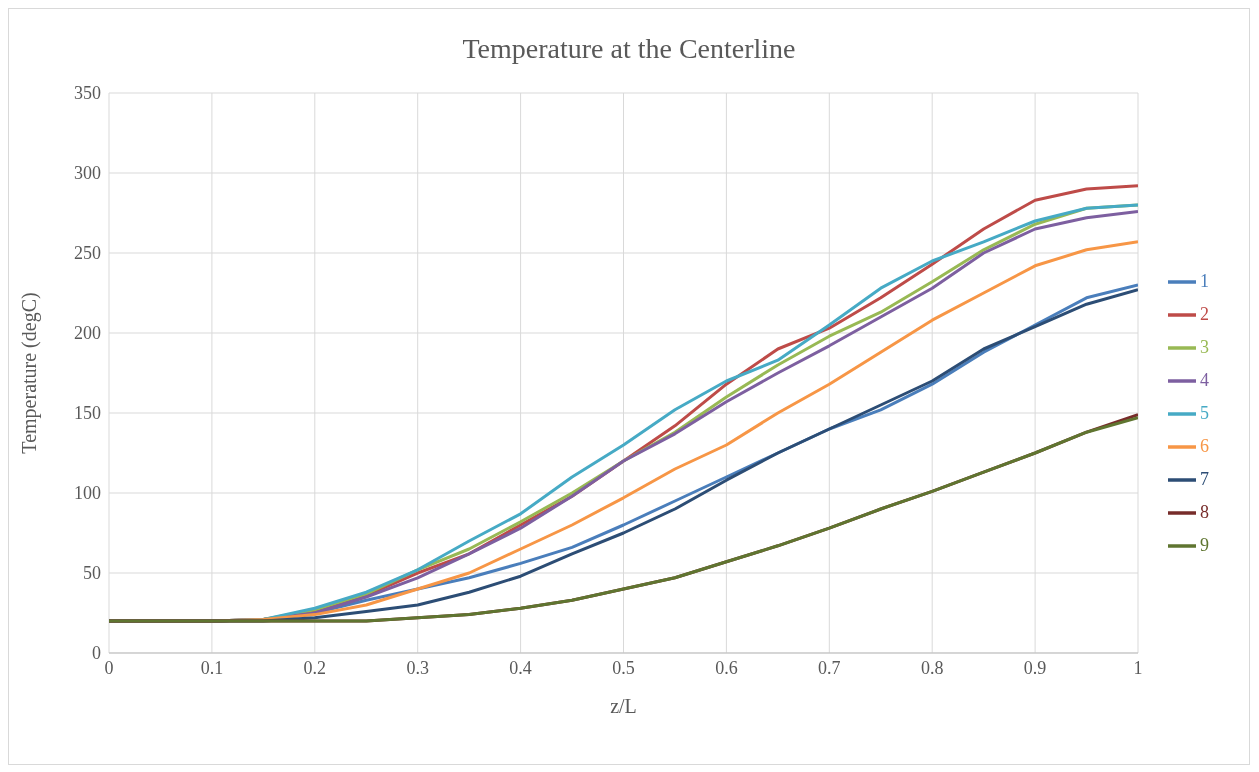  What do you see at coordinates (30, 373) in the screenshot?
I see `y-axis-title: Temperature (degC)` at bounding box center [30, 373].